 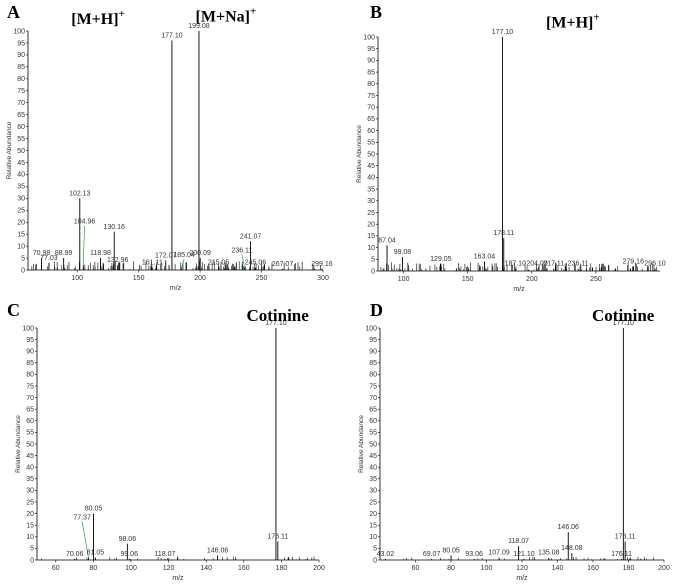 I want to click on peak-label: 200.09, so click(x=200, y=253).